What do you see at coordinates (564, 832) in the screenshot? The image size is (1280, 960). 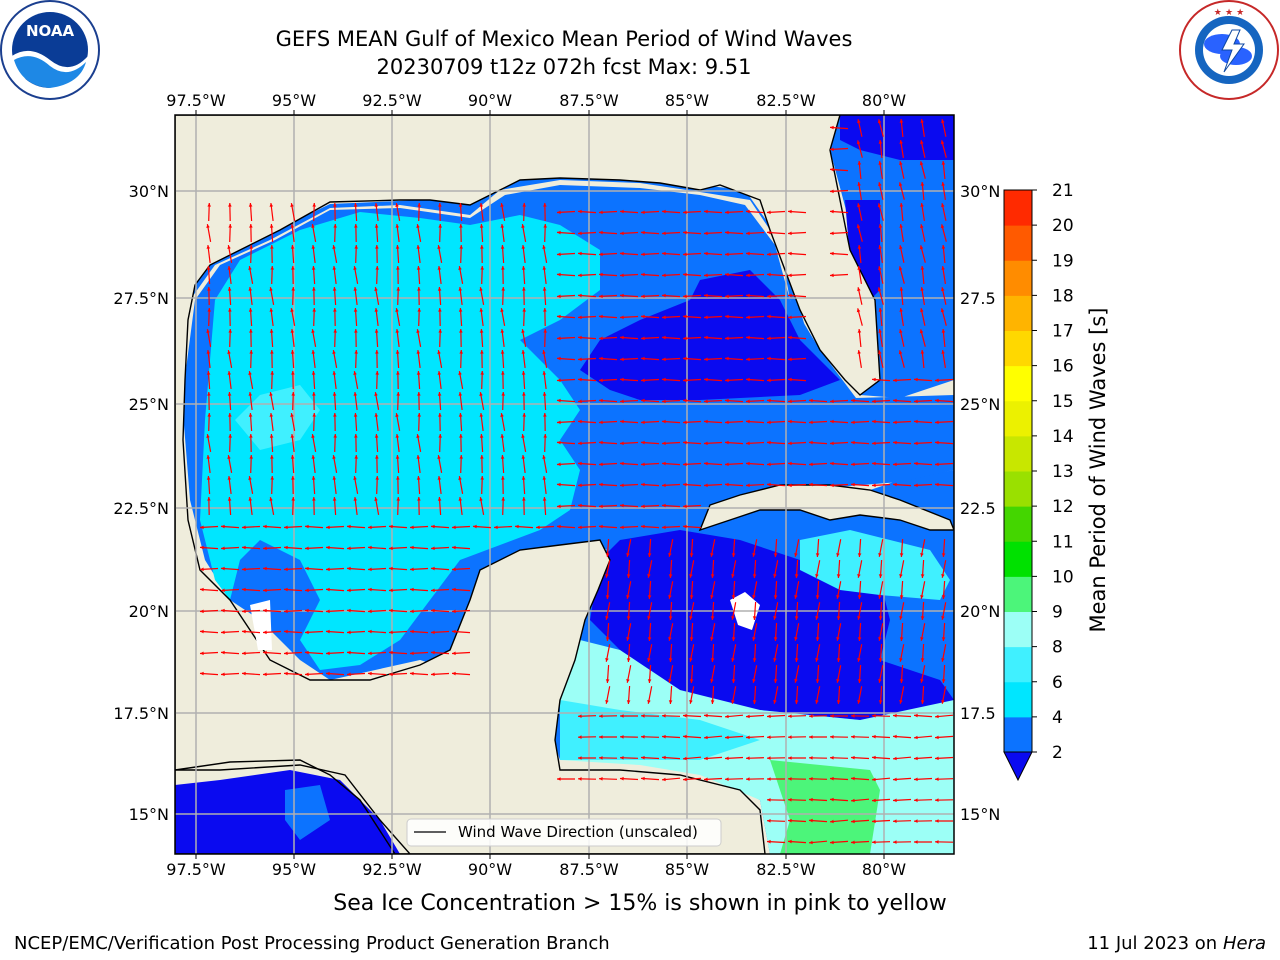 I see `map-legend: Wind Wave Direction (unscaled)` at bounding box center [564, 832].